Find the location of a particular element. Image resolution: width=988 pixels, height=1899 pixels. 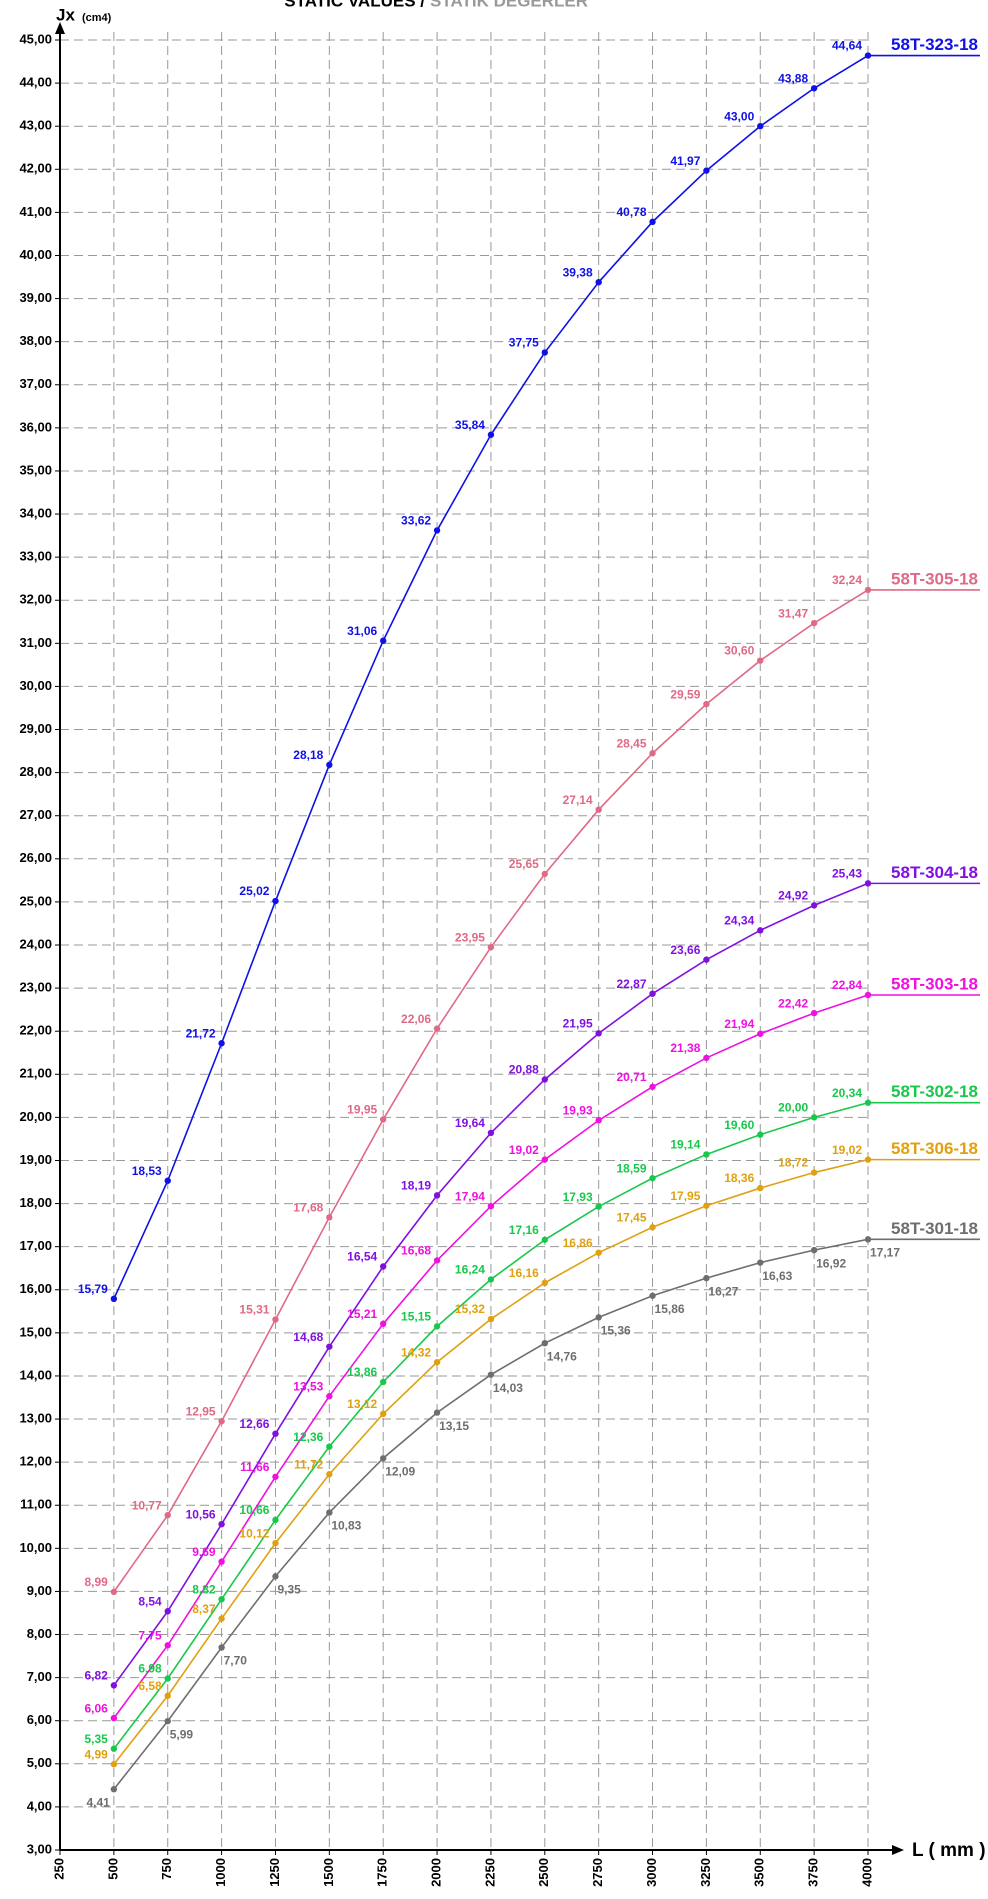

data-label: 13,53 is located at coordinates (308, 1386).